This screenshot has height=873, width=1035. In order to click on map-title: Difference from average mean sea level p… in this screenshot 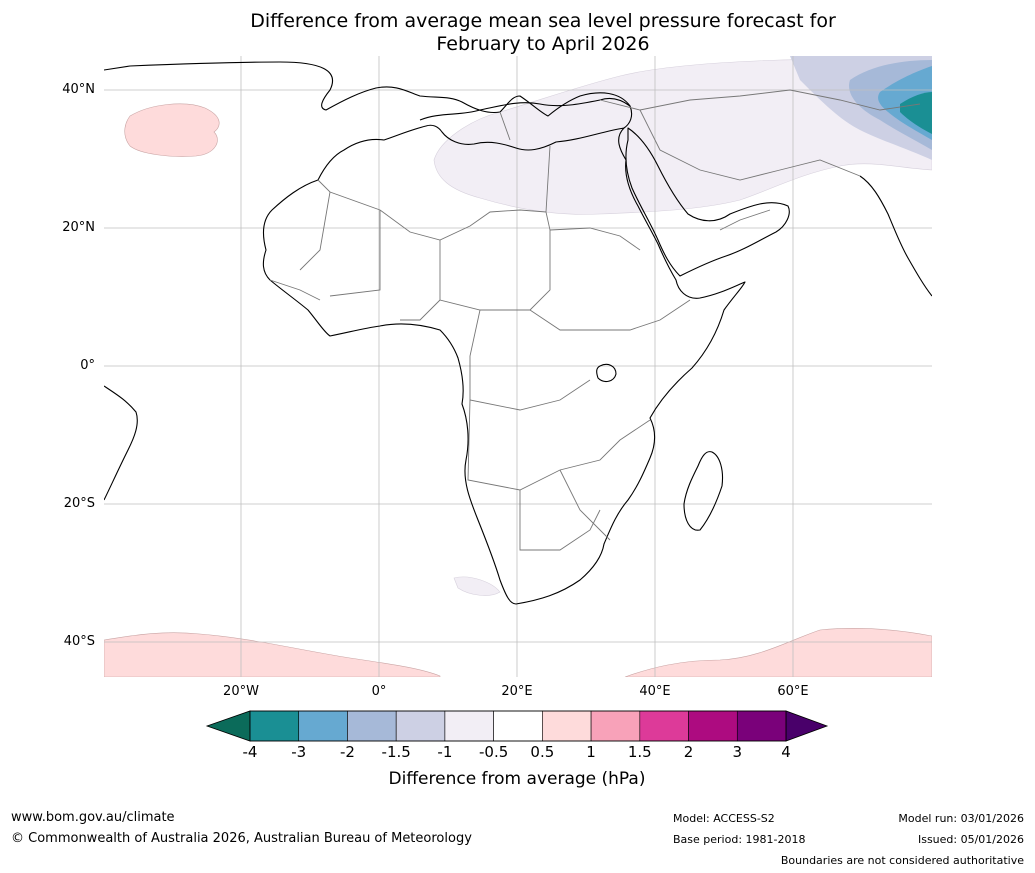, I will do `click(517, 33)`.